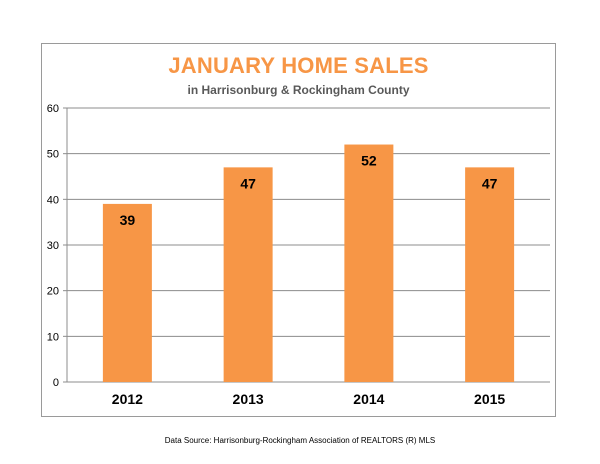  I want to click on data-label-2015: 47, so click(490, 183).